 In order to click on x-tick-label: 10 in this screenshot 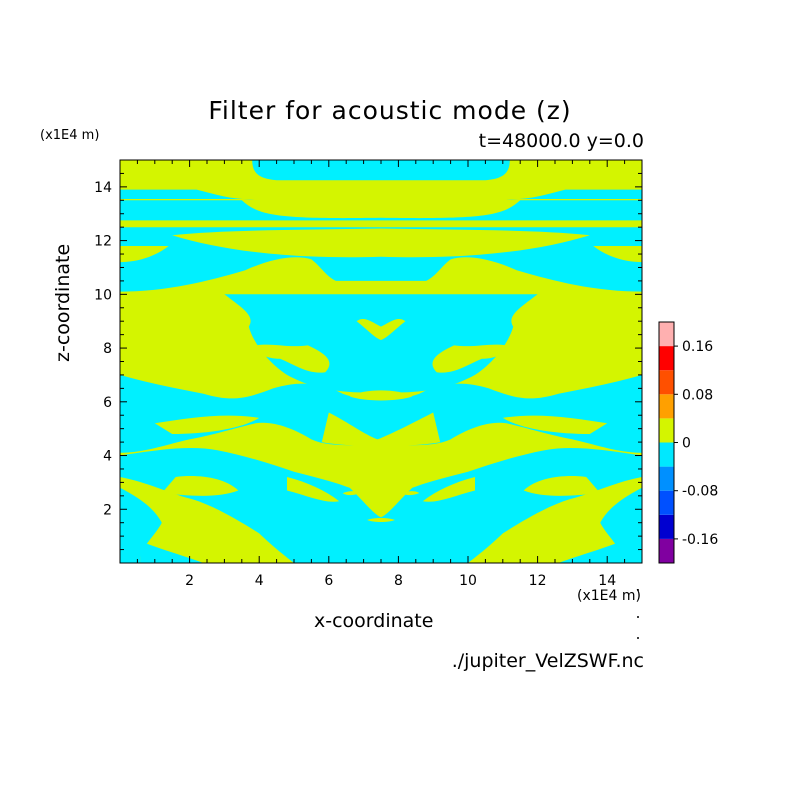, I will do `click(468, 581)`.